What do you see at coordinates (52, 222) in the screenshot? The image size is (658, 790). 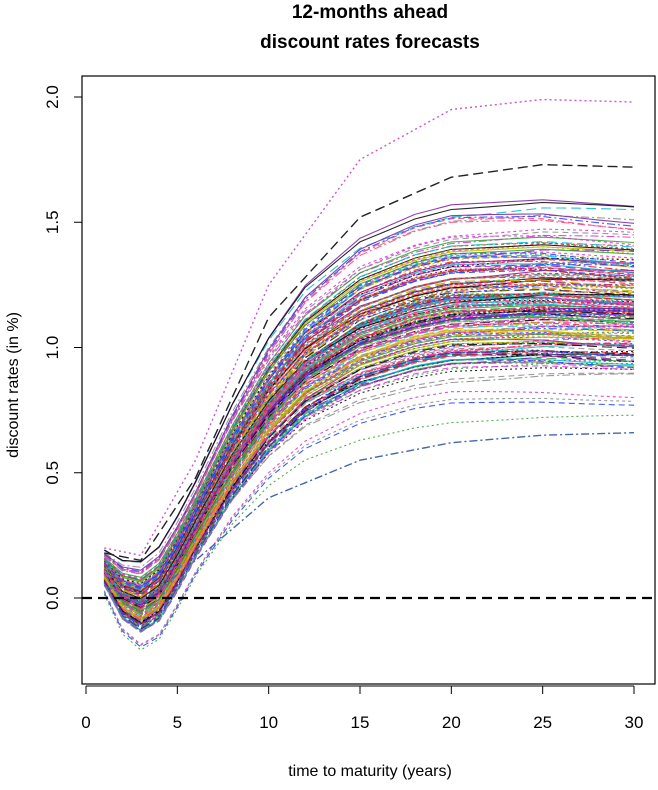 I see `y-tick-label: 1.5` at bounding box center [52, 222].